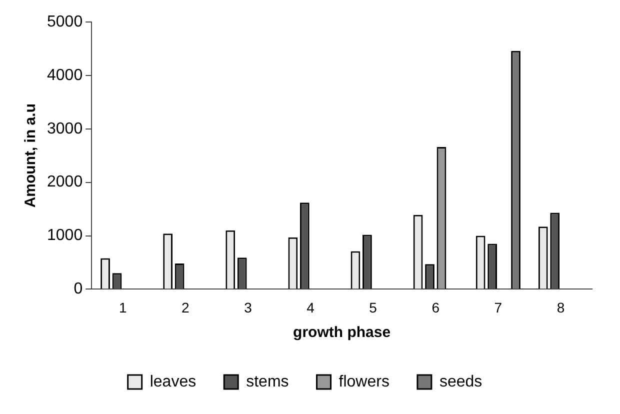 Image resolution: width=620 pixels, height=414 pixels. Describe the element at coordinates (248, 307) in the screenshot. I see `x-tick-label: 3` at that location.